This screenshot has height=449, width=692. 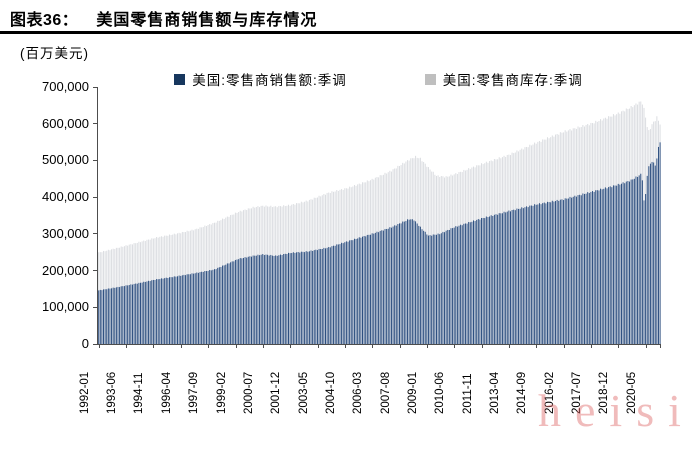 What do you see at coordinates (330, 392) in the screenshot?
I see `x-axis-label: 2004-10` at bounding box center [330, 392].